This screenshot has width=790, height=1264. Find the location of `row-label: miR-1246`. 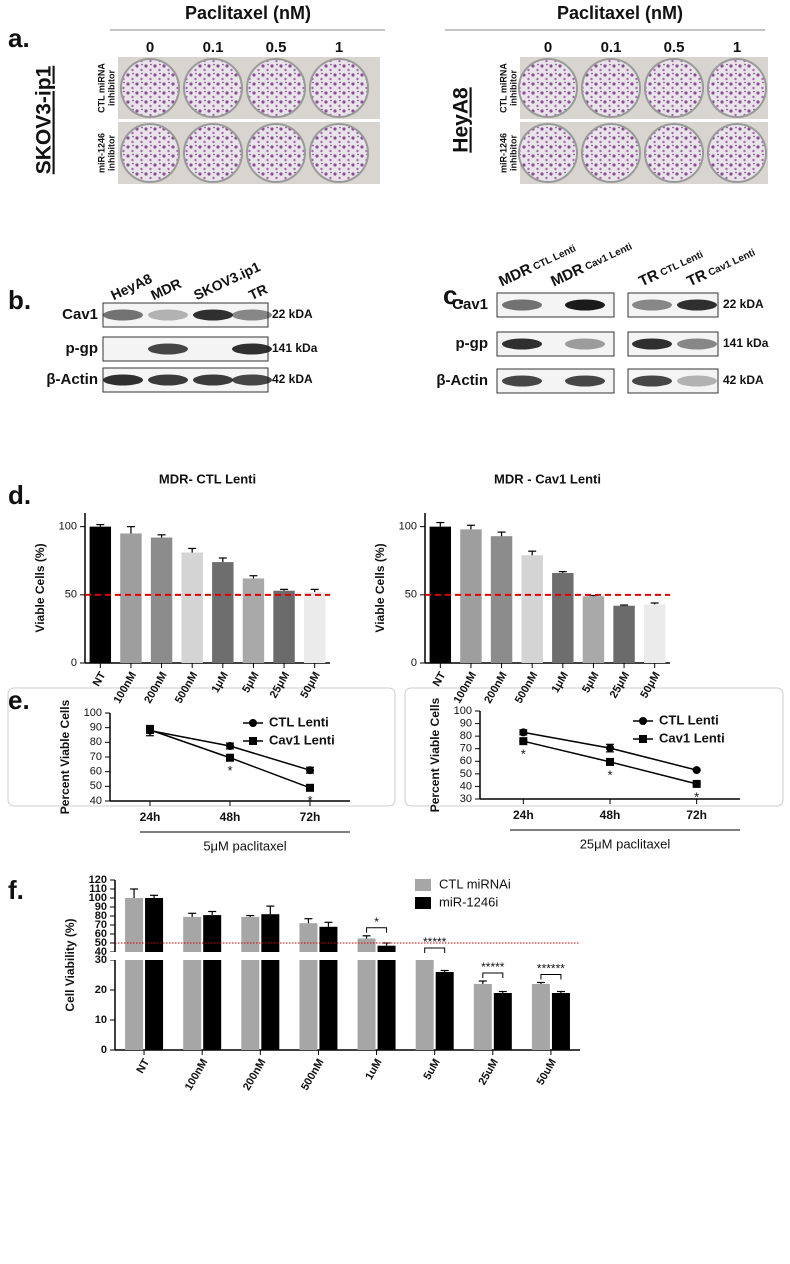

row-label: miR-1246 is located at coordinates (101, 153).